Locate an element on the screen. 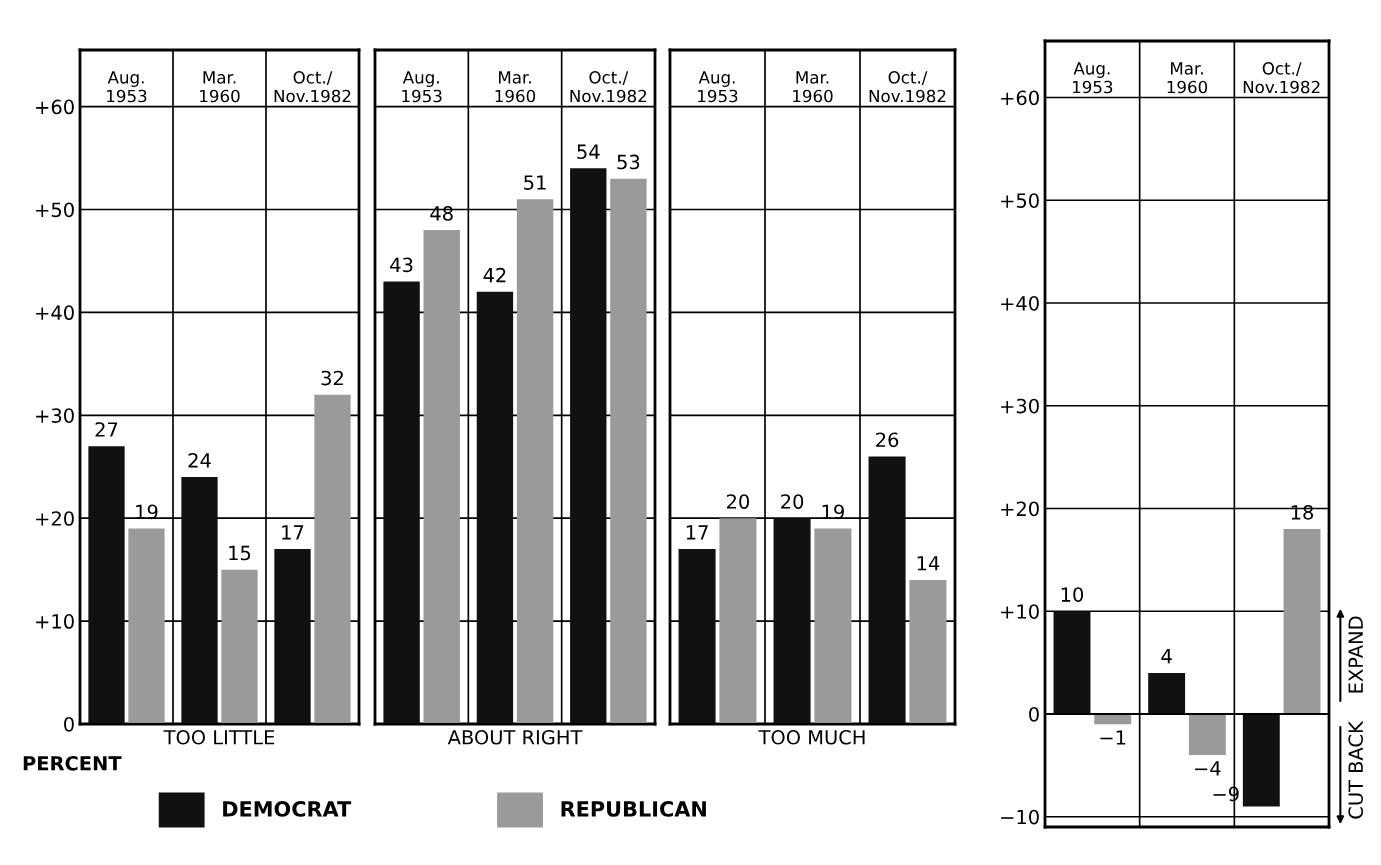  data-label: 43 is located at coordinates (401, 265).